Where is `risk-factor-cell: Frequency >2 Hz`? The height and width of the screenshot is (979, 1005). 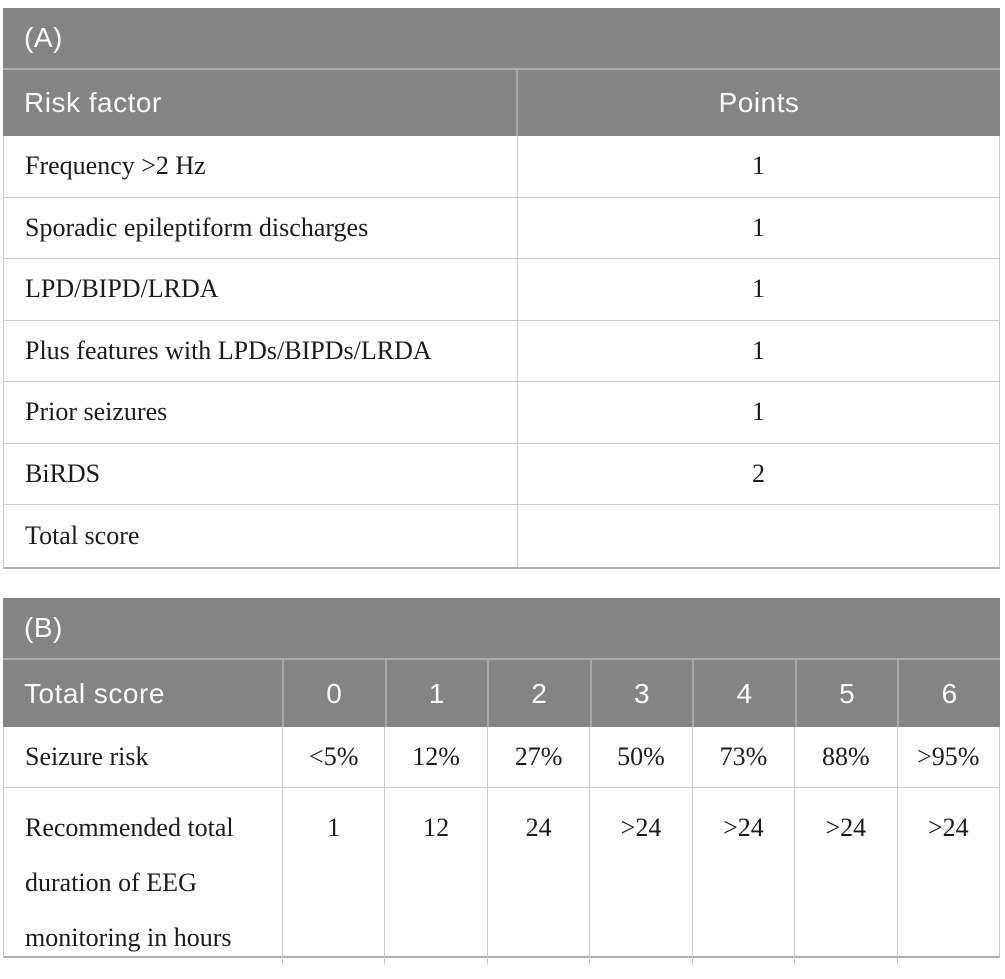 risk-factor-cell: Frequency >2 Hz is located at coordinates (261, 166).